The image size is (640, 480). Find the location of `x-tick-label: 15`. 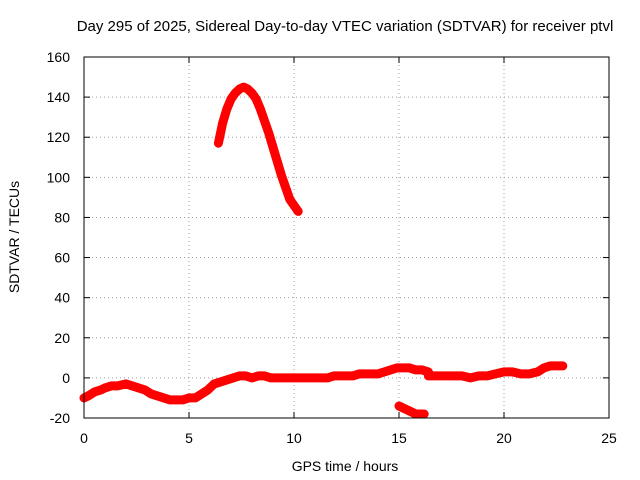

x-tick-label: 15 is located at coordinates (399, 438).